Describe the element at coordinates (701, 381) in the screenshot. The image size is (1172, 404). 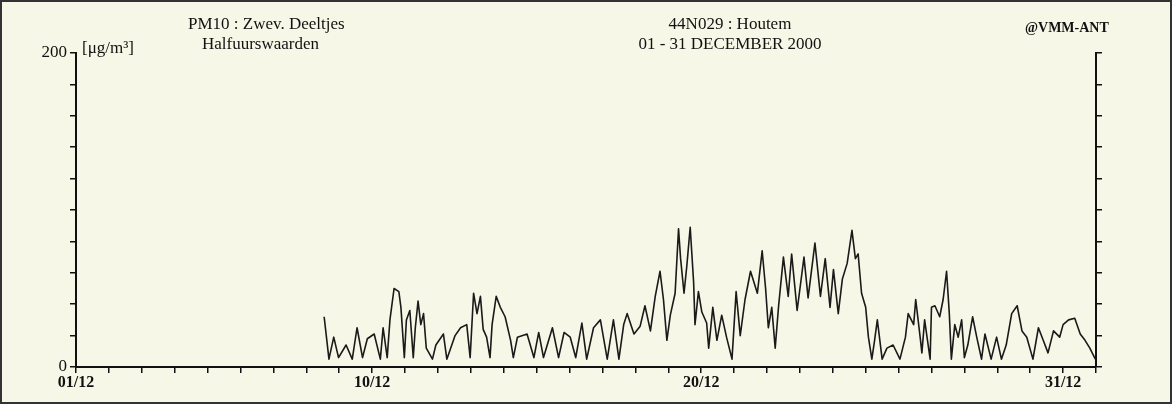
I see `x-tick-label: 20/12` at that location.